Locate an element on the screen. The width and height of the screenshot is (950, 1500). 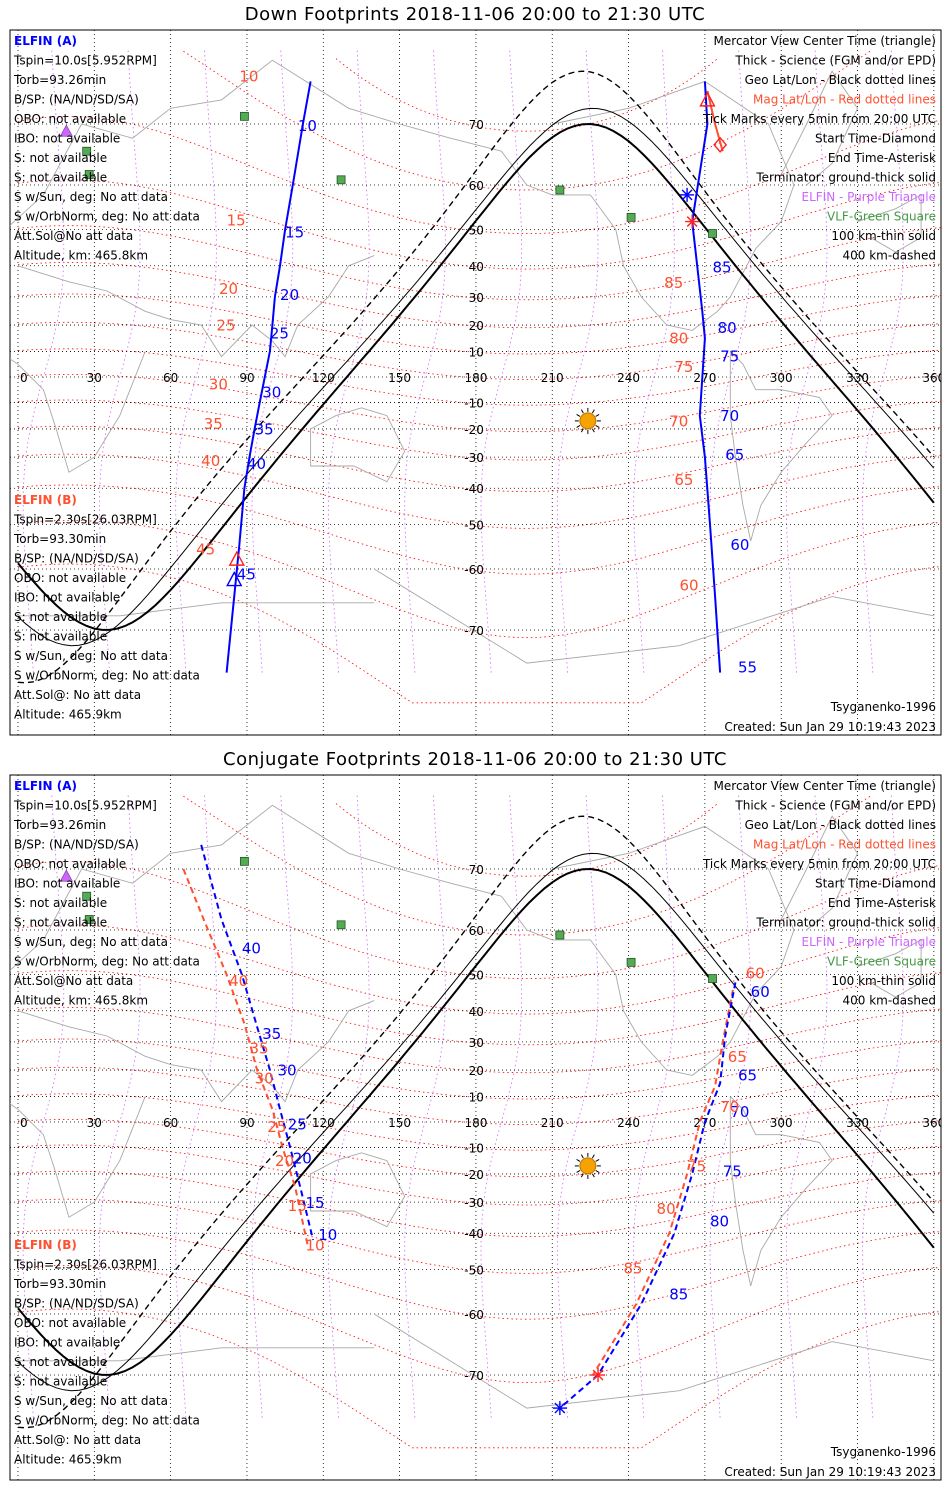
elfin-b-time-label: 10 is located at coordinates (248, 76).